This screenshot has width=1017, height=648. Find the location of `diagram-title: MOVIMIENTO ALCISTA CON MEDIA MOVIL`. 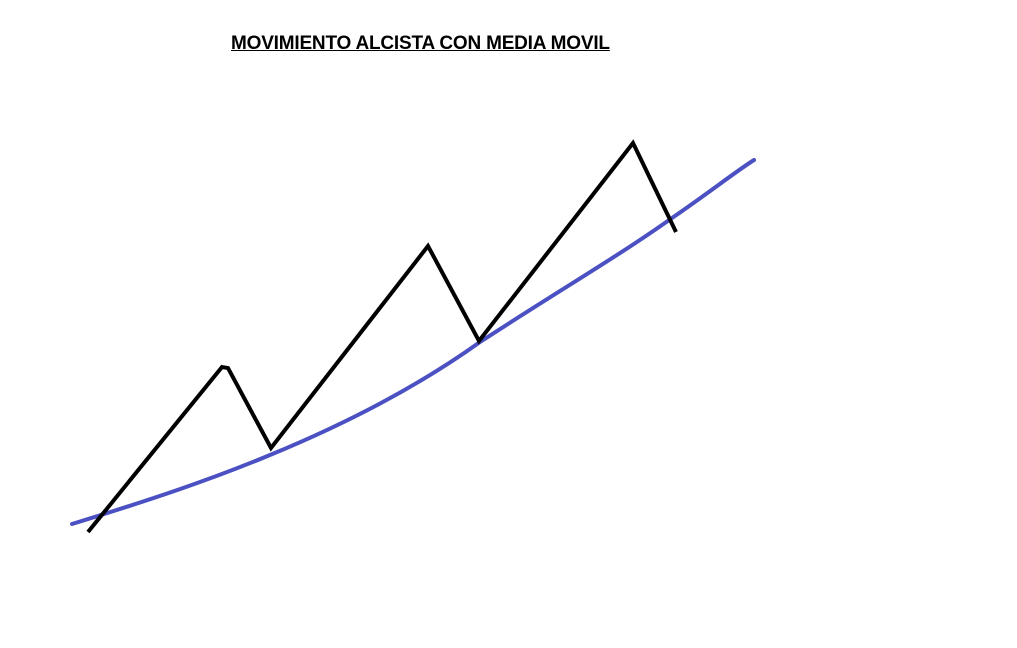

diagram-title: MOVIMIENTO ALCISTA CON MEDIA MOVIL is located at coordinates (420, 43).